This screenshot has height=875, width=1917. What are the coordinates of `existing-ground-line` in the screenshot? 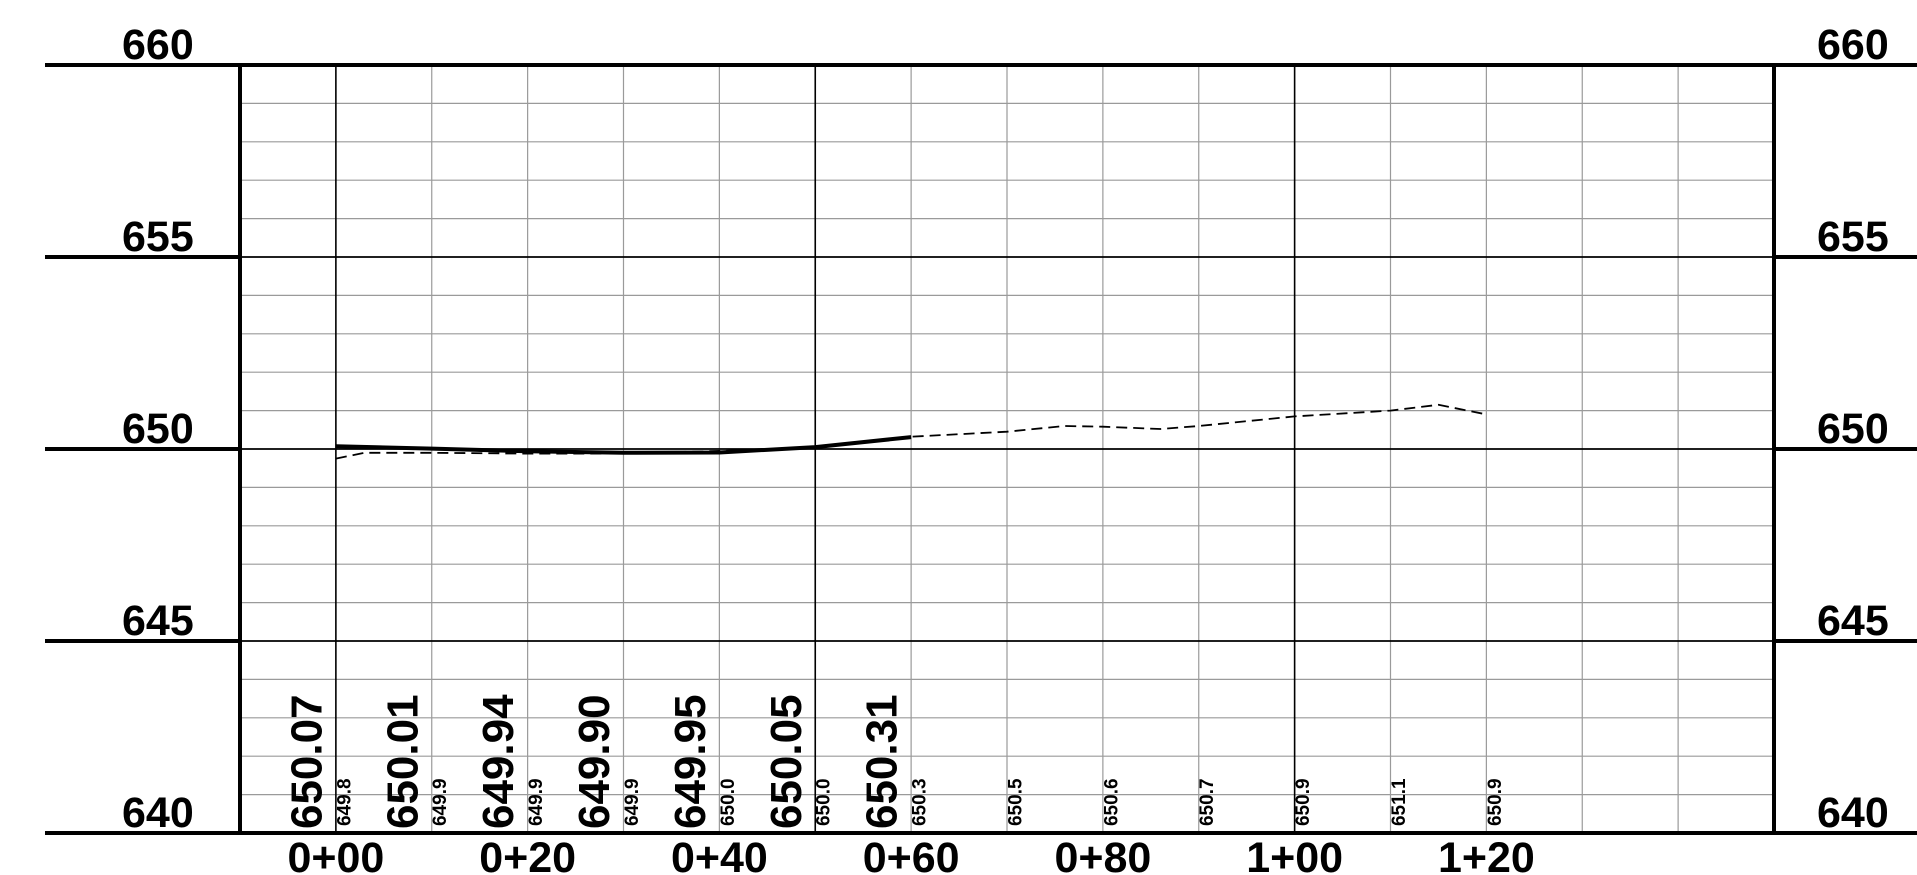 It's located at (911, 431).